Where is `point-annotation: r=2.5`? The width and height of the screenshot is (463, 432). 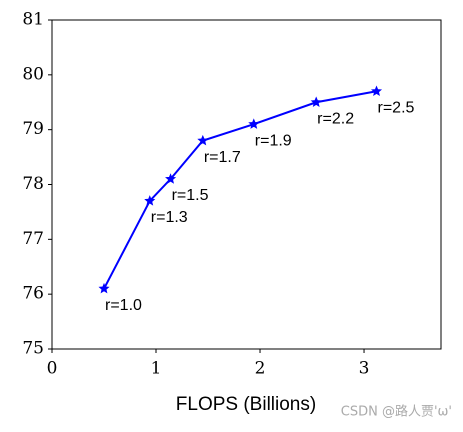 point-annotation: r=2.5 is located at coordinates (396, 108).